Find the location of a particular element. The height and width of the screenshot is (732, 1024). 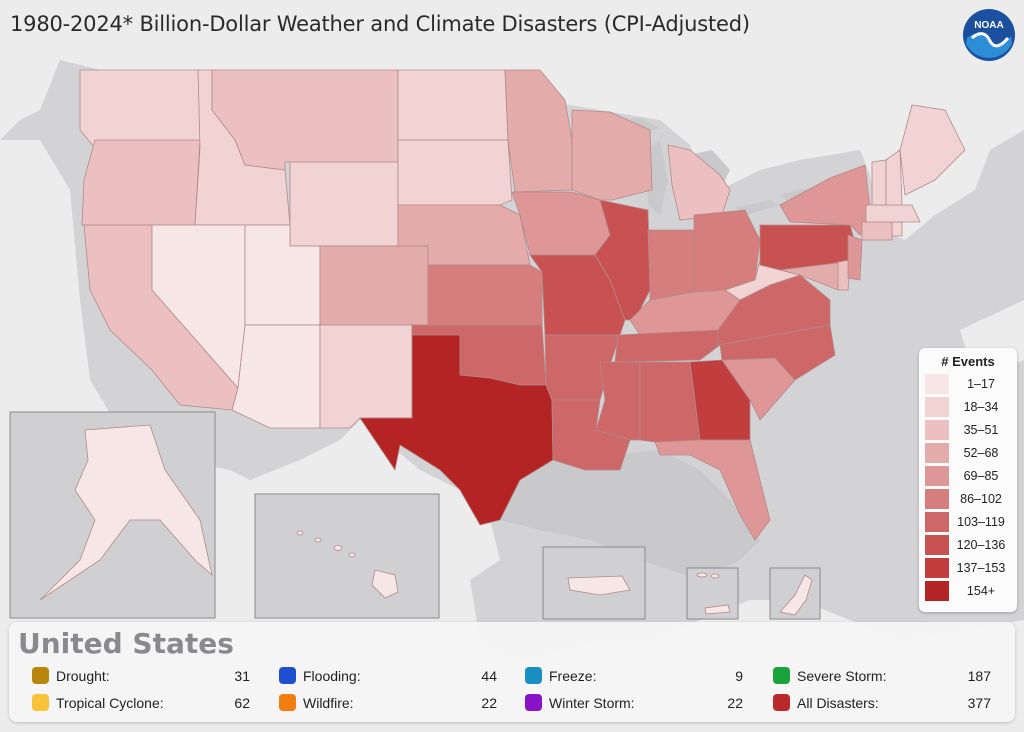

inset-guam is located at coordinates (795, 593).